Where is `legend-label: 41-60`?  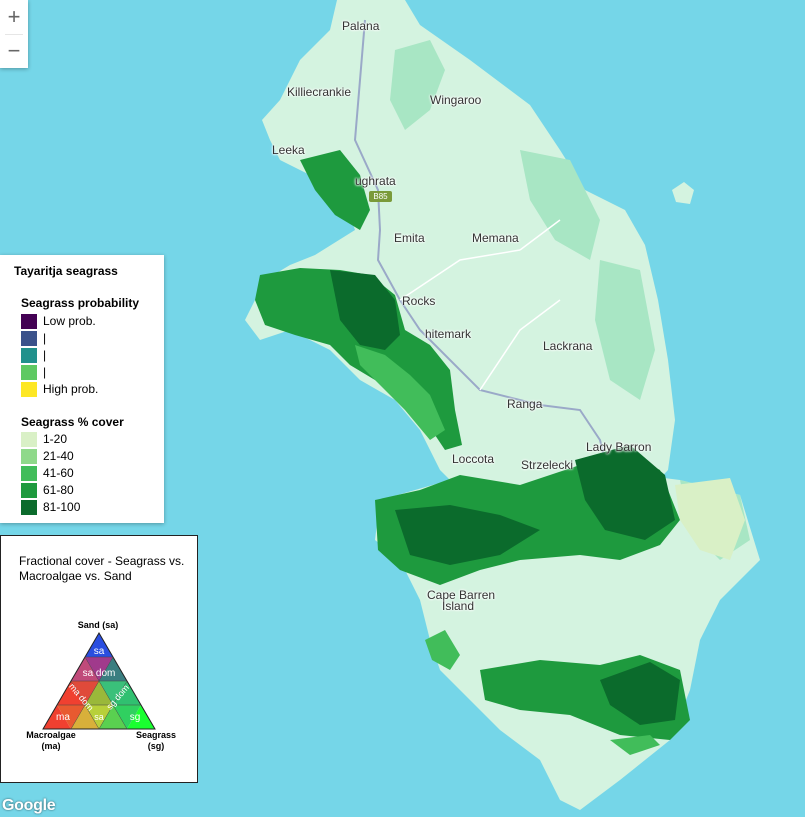 legend-label: 41-60 is located at coordinates (58, 473).